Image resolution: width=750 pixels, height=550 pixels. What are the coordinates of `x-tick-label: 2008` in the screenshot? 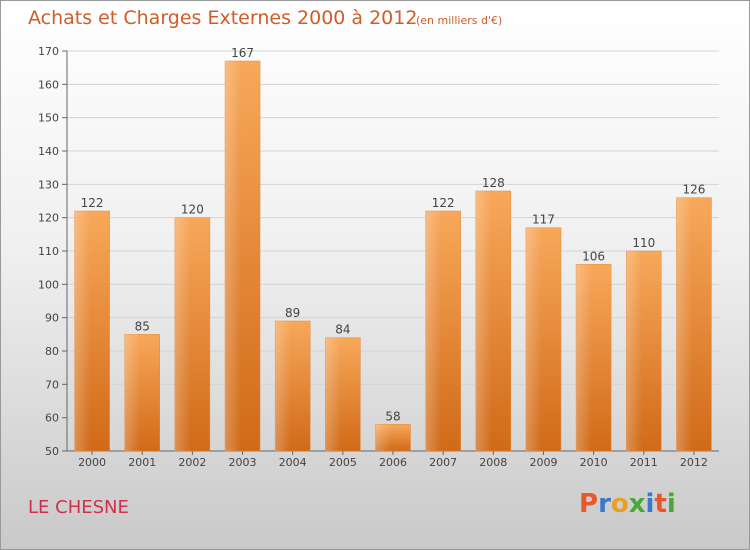 It's located at (493, 462).